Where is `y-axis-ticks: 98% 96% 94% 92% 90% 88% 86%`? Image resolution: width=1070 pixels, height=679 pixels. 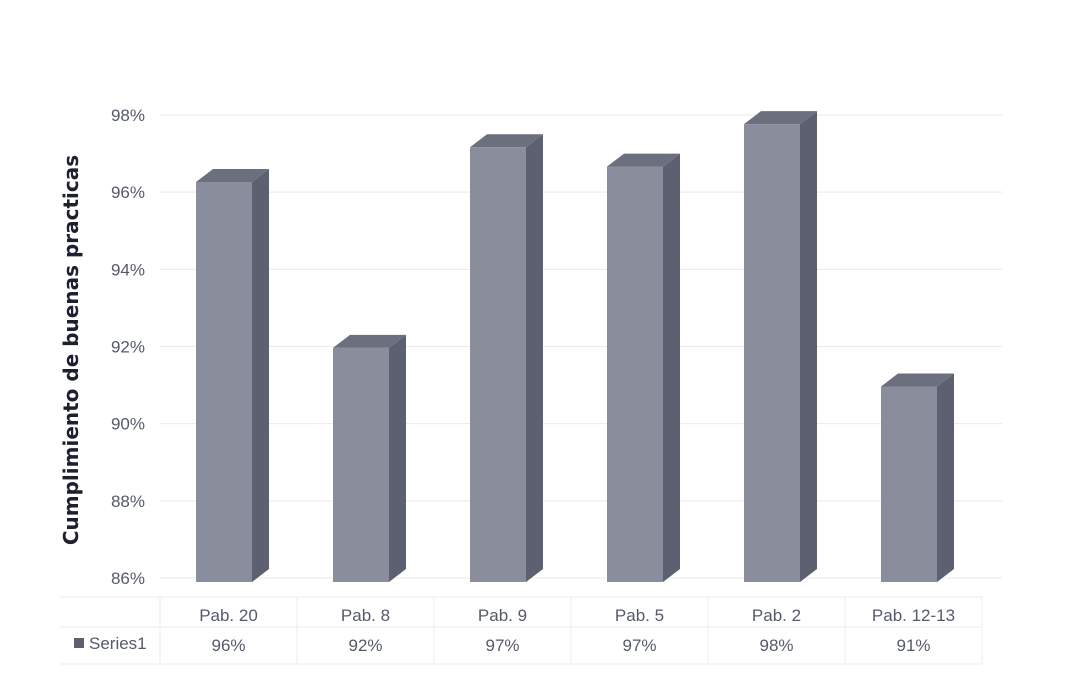
y-axis-ticks: 98% 96% 94% 92% 90% 88% 86% is located at coordinates (128, 347).